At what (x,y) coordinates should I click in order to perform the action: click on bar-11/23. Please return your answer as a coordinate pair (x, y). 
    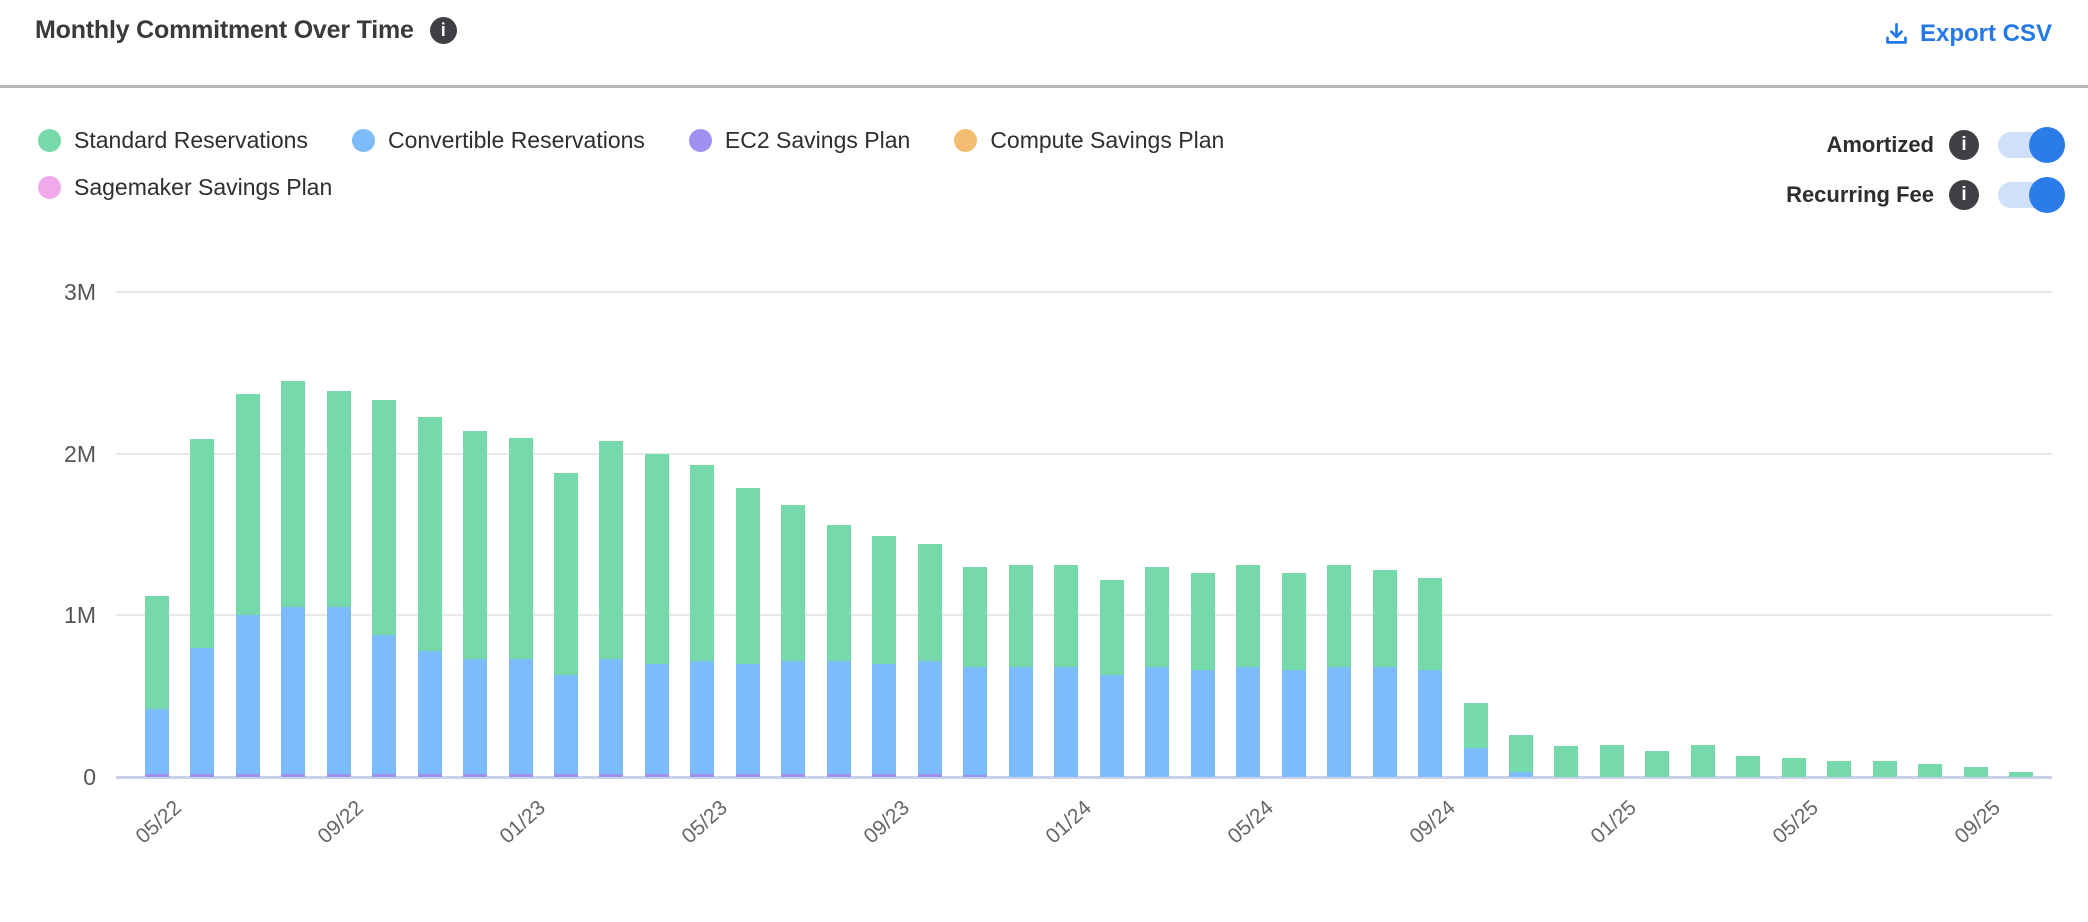
    Looking at the image, I should click on (975, 534).